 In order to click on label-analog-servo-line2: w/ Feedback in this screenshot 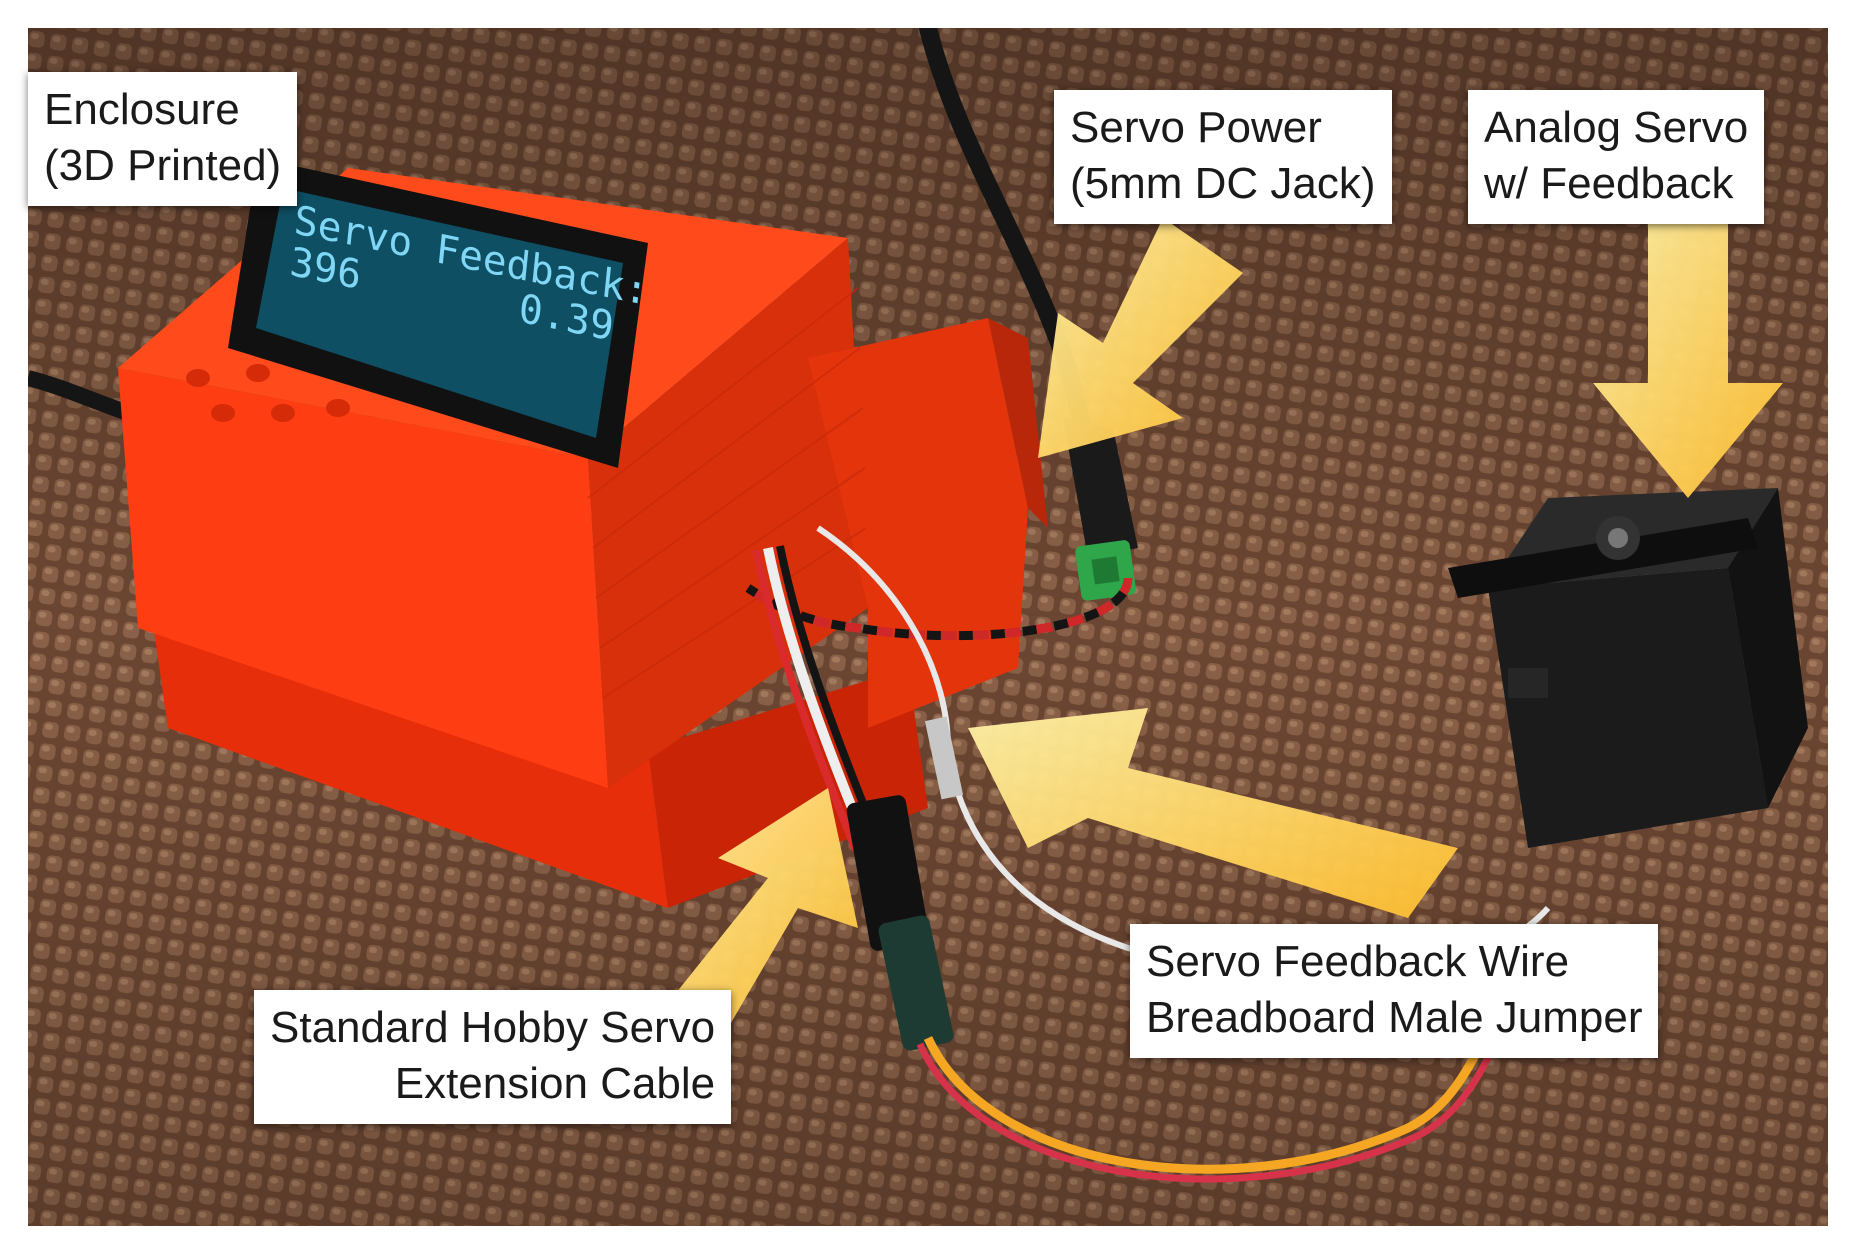, I will do `click(1609, 183)`.